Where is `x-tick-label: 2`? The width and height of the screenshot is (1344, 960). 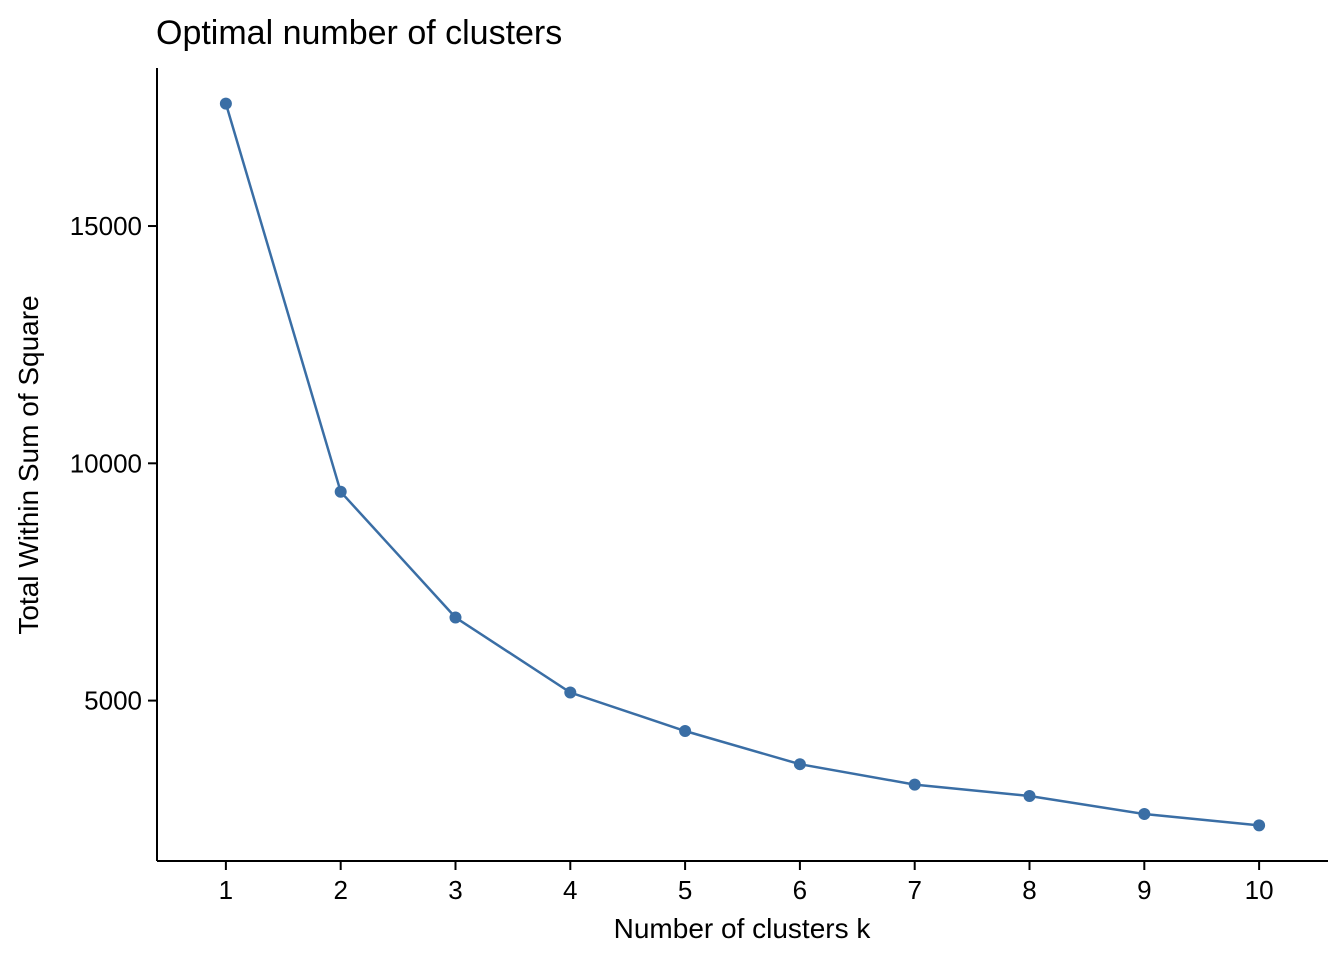 x-tick-label: 2 is located at coordinates (340, 890).